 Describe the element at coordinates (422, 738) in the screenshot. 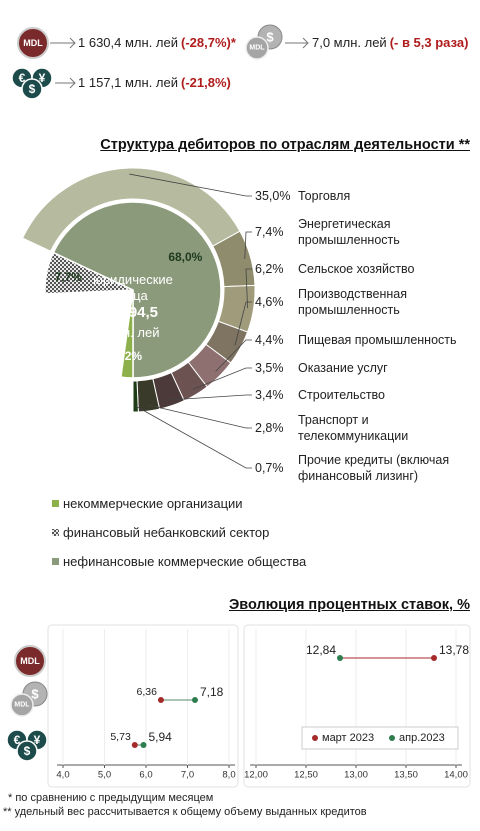

I see `legend-label: апр.2023` at that location.